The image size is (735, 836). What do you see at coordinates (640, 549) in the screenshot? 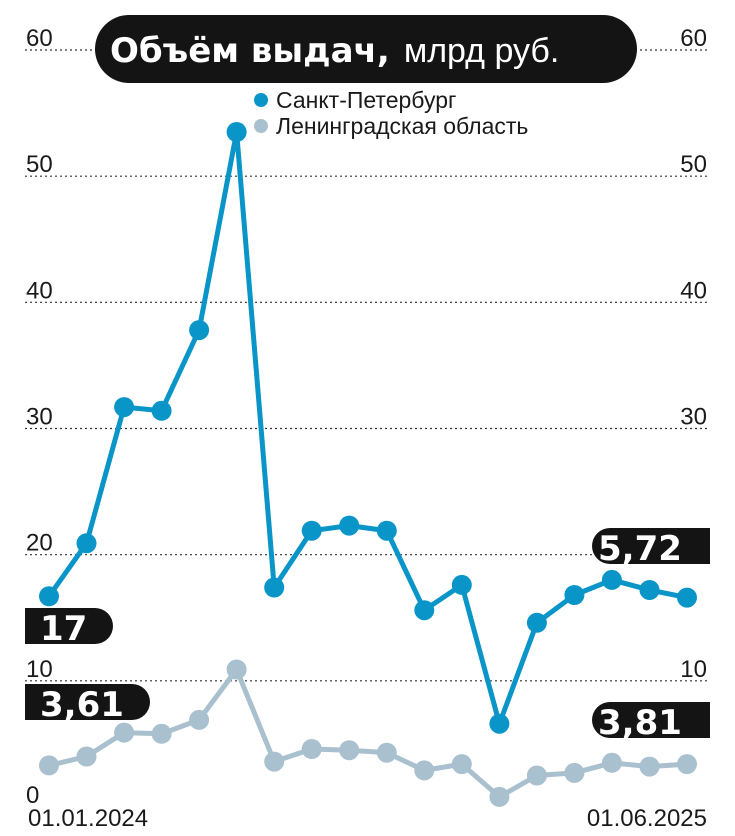
I see `callout-spb-last-text: 5,72` at bounding box center [640, 549].